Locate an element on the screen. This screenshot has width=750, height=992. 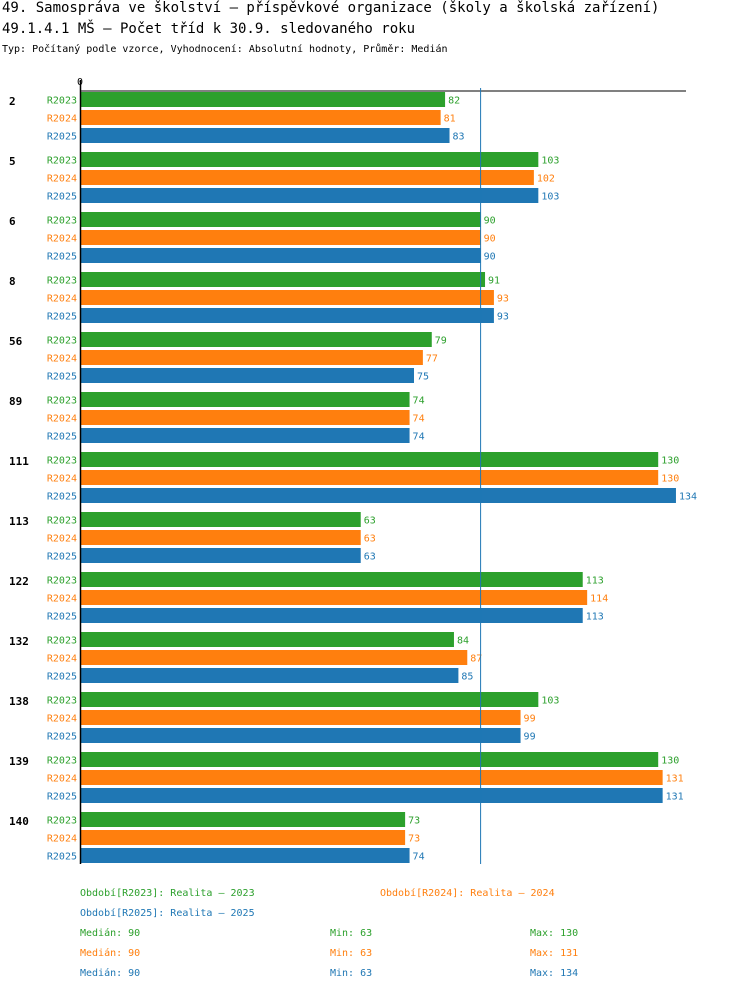
stat-max-r2024: Max: 131 is located at coordinates (554, 953).